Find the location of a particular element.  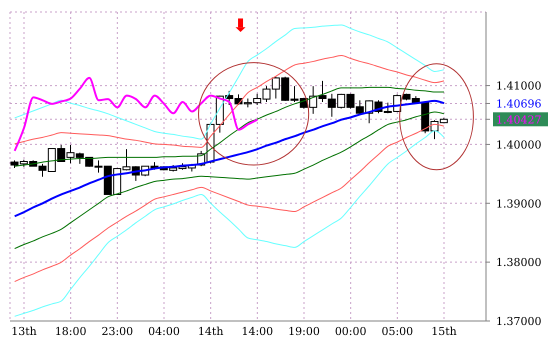

y-tick-label: 1.39000 is located at coordinates (519, 203).